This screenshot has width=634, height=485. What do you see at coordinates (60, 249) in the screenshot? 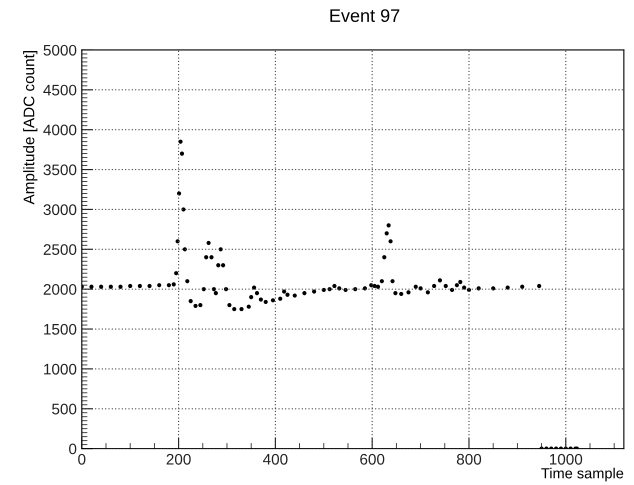
I see `y-tick-label: 2500` at bounding box center [60, 249].